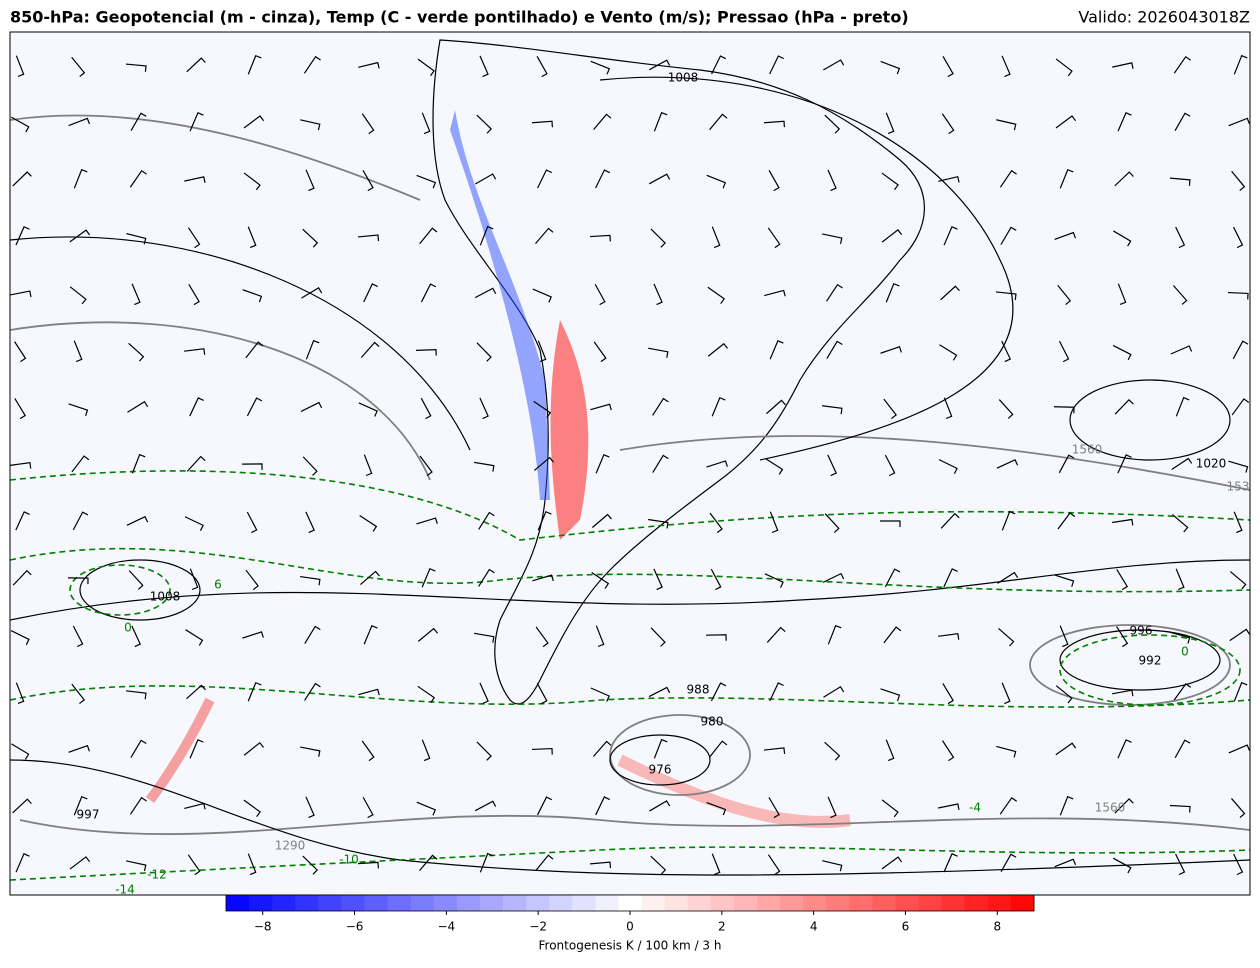  I want to click on contour-label: 980, so click(712, 722).